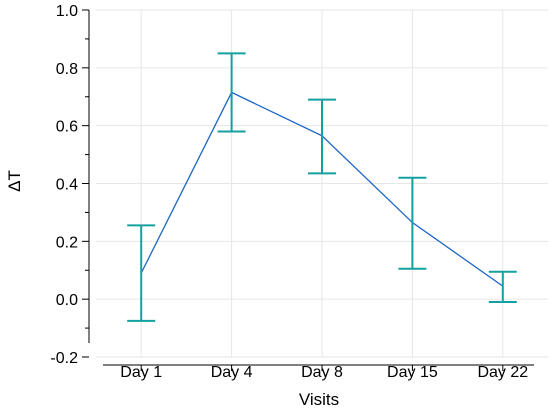  Describe the element at coordinates (67, 185) in the screenshot. I see `y-tick-label: 0.4` at that location.